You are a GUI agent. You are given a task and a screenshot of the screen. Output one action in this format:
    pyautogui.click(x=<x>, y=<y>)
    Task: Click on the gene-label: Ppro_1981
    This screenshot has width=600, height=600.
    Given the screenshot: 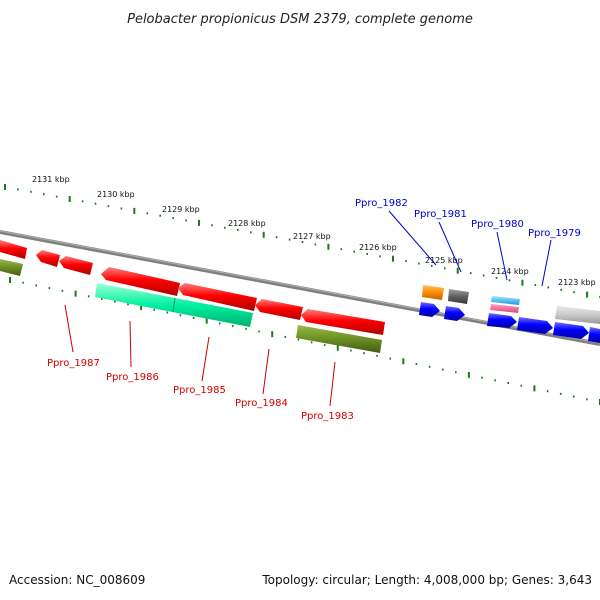 What is the action you would take?
    pyautogui.click(x=440, y=214)
    